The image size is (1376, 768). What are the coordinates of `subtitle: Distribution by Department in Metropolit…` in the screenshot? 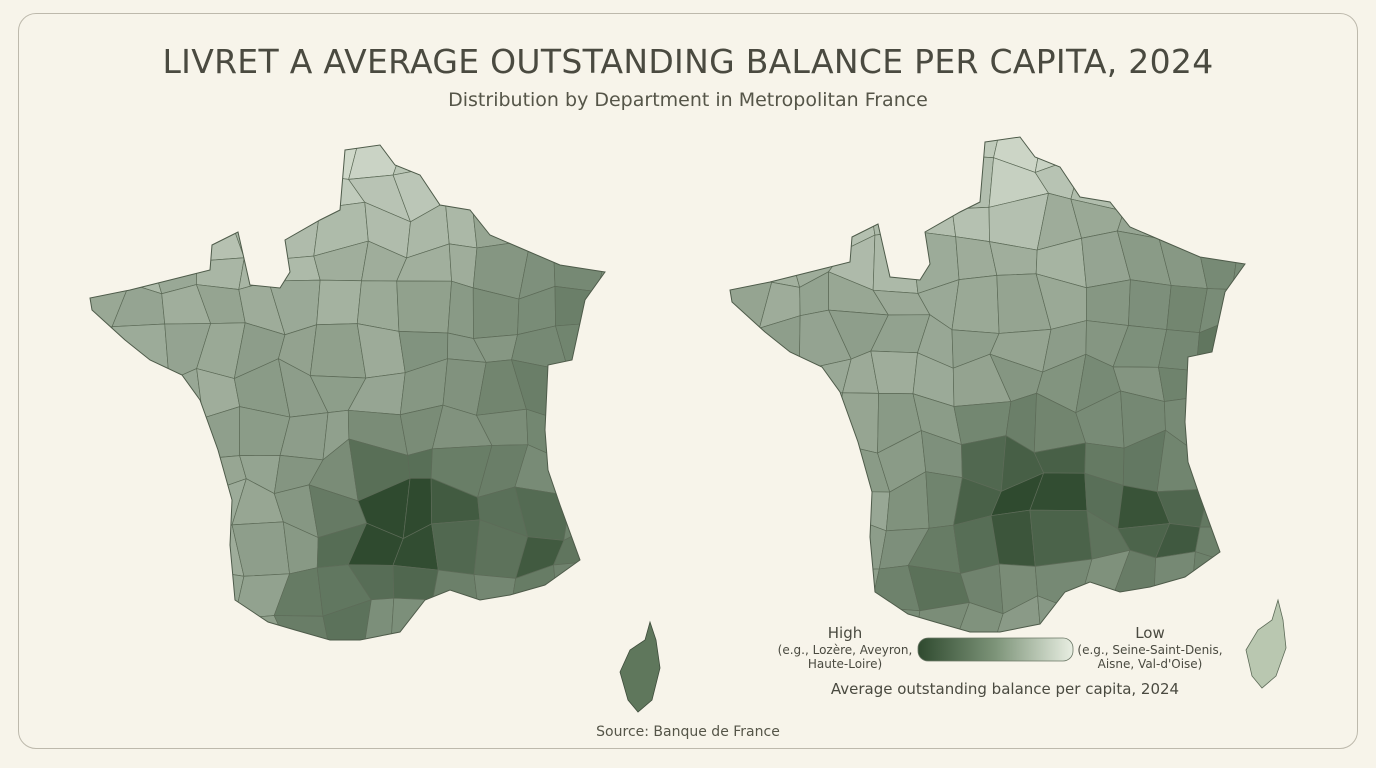 It's located at (688, 100).